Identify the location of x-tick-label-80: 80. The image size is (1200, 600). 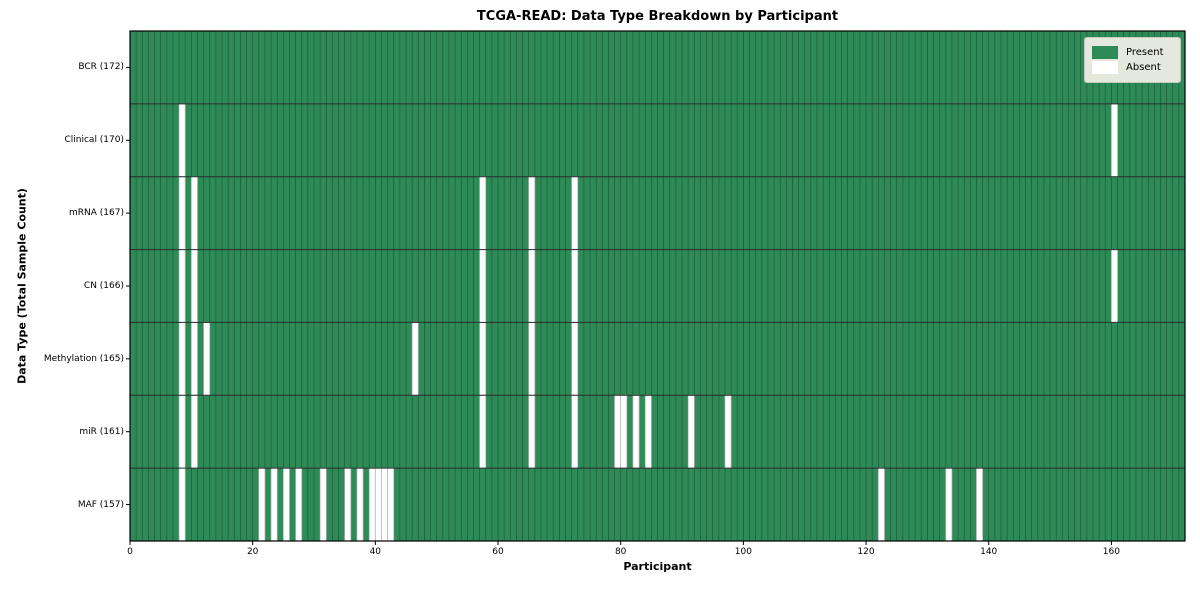
(620, 552).